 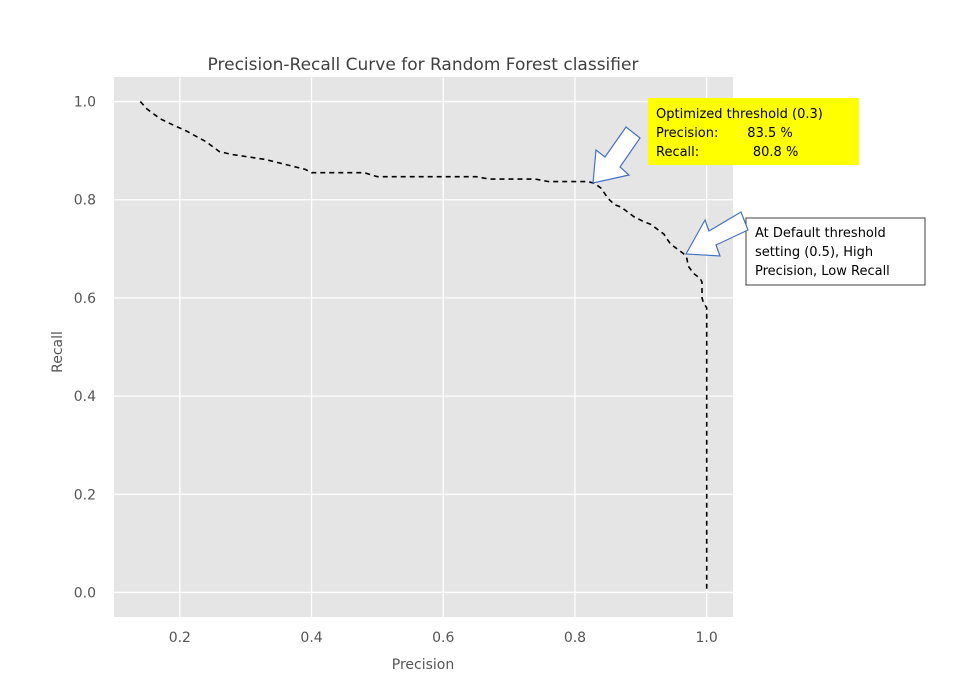 I want to click on annotation-optimized-box, so click(x=753, y=131).